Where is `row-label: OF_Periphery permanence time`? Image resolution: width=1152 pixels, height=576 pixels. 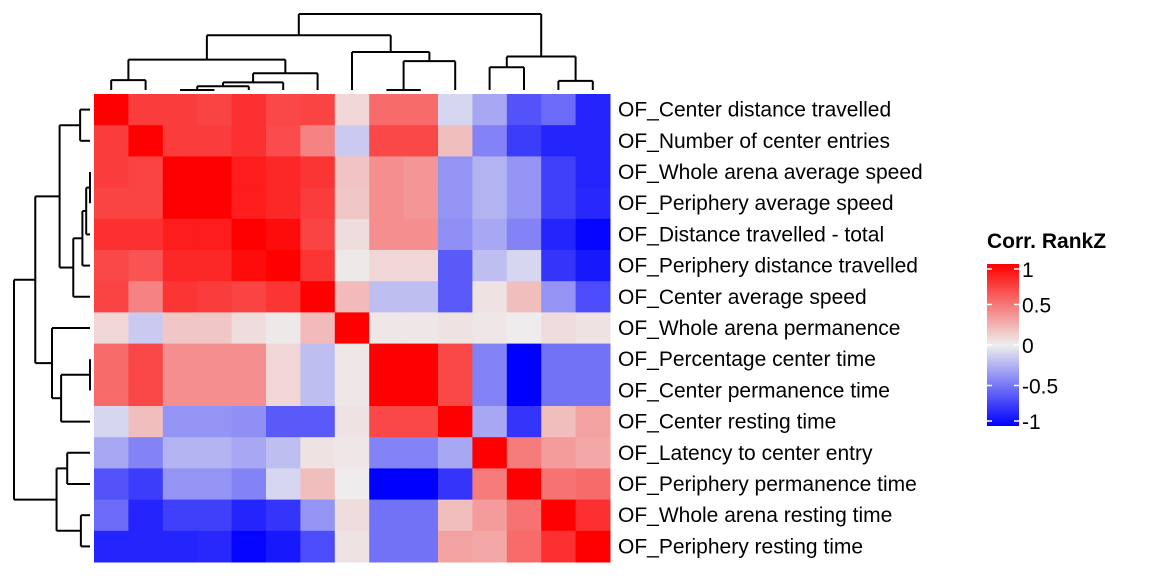
row-label: OF_Periphery permanence time is located at coordinates (767, 484).